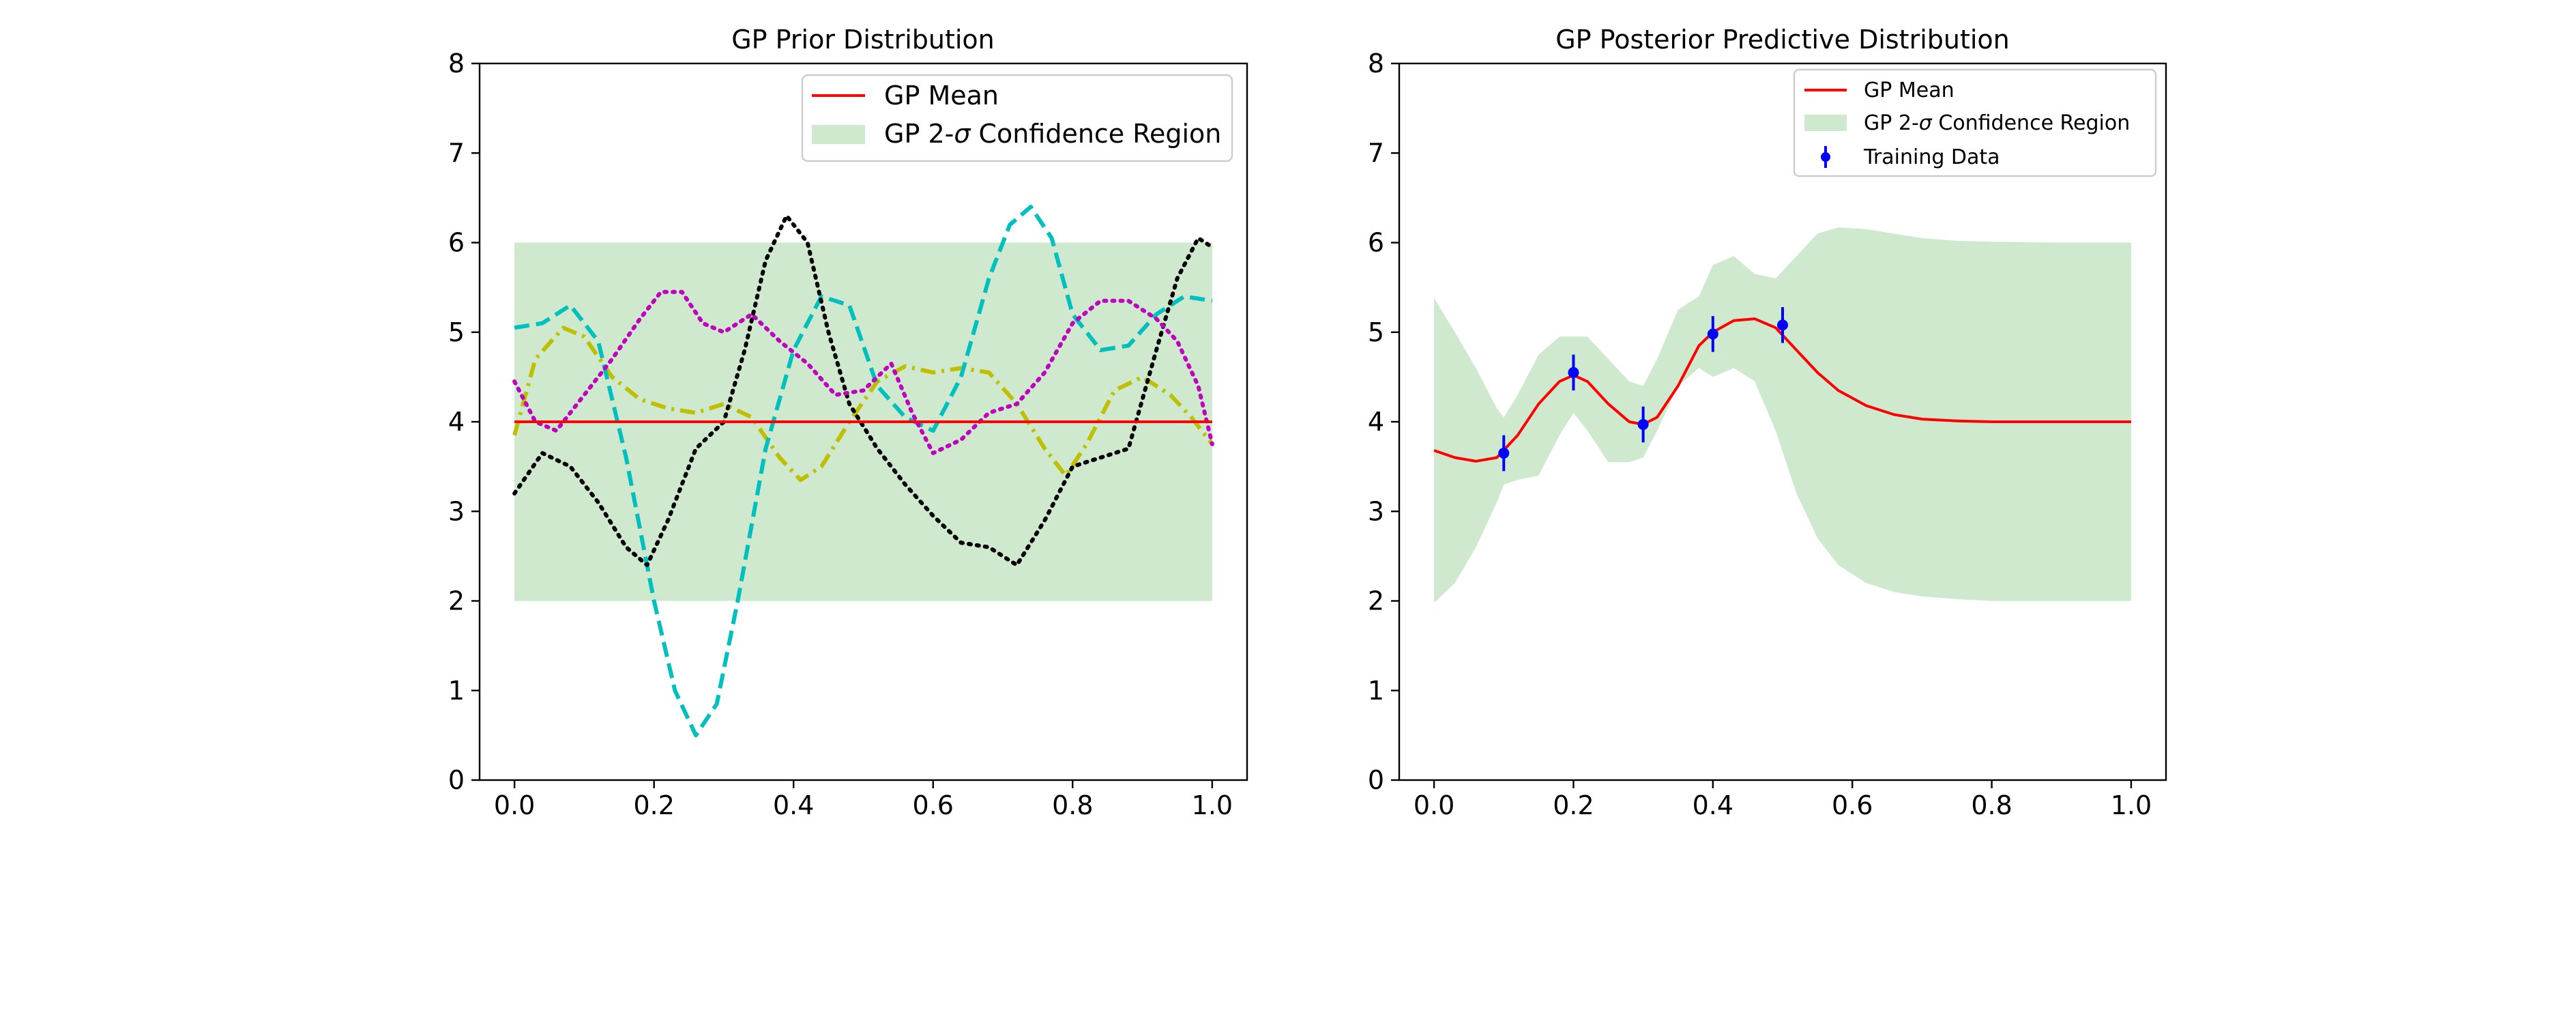  I want to click on posterior-mean-line, so click(1782, 390).